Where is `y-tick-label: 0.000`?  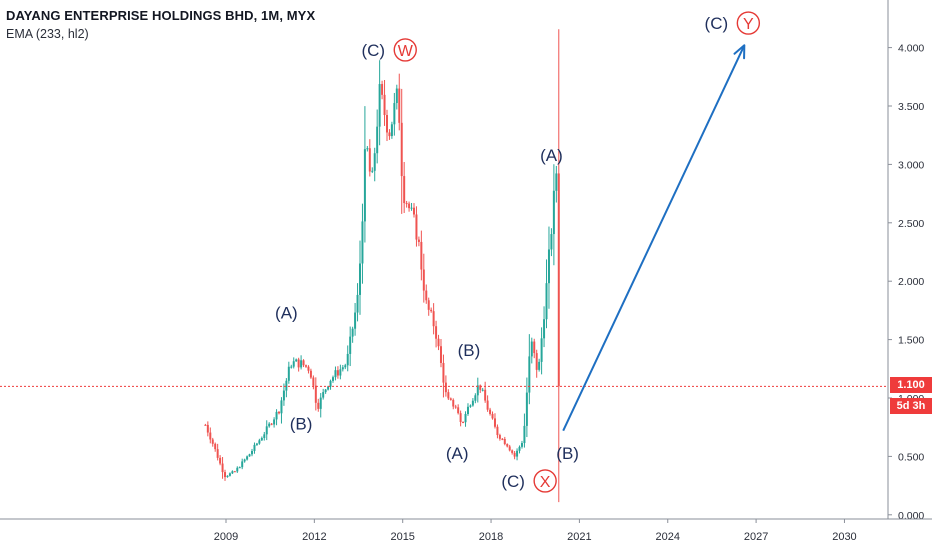
y-tick-label: 0.000 is located at coordinates (911, 516).